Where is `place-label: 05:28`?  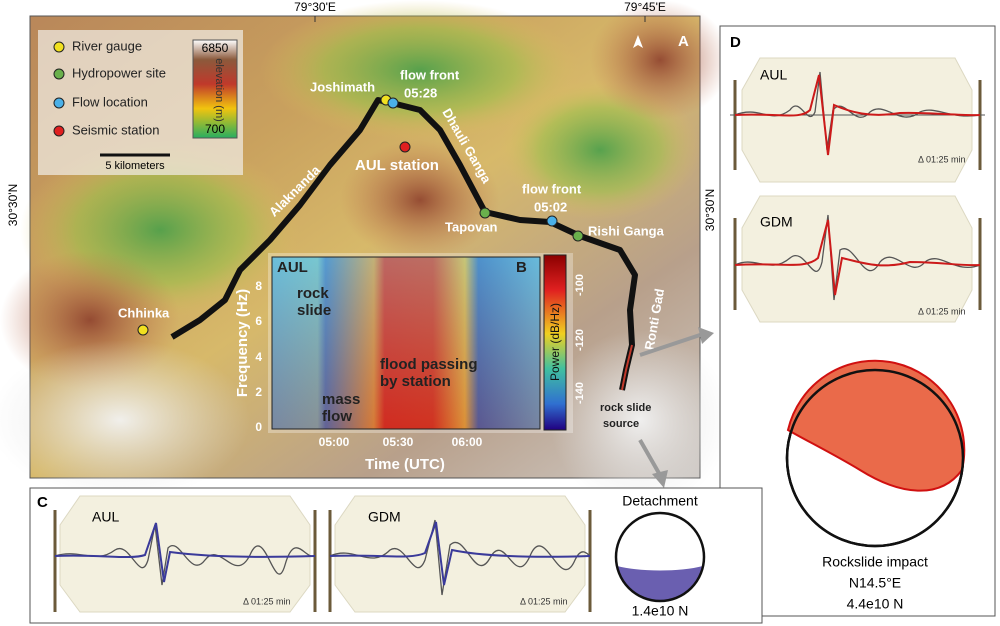 place-label: 05:28 is located at coordinates (420, 92).